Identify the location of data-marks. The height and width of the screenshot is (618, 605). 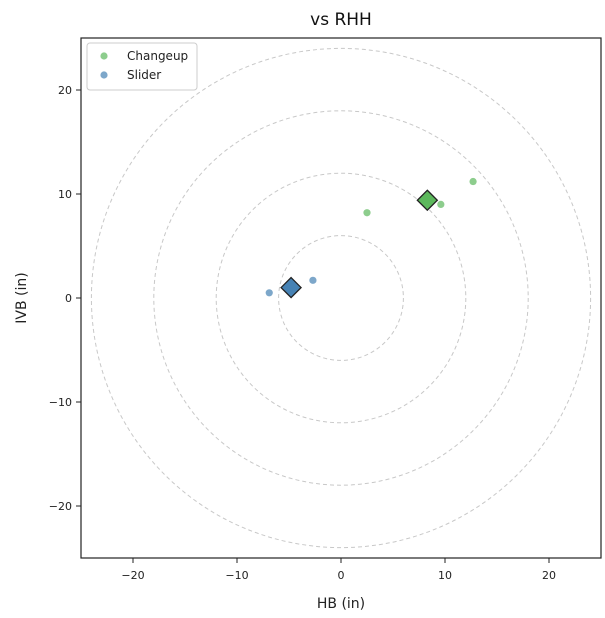
(371, 238).